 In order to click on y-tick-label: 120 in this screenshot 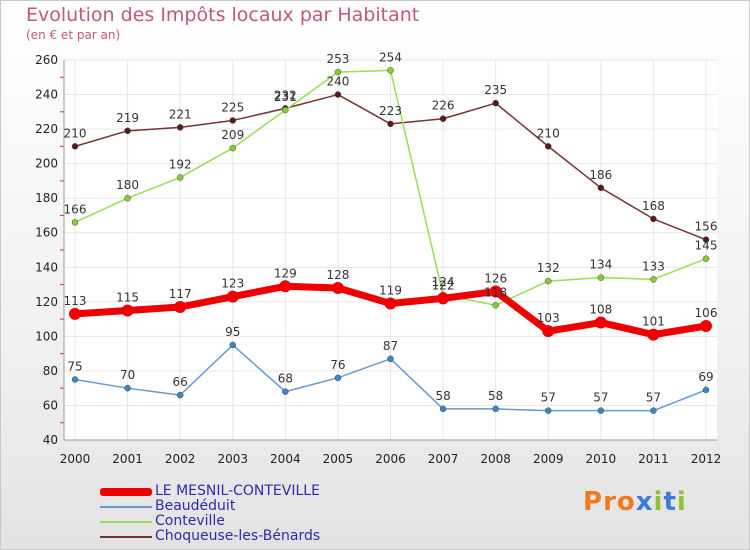, I will do `click(46, 302)`.